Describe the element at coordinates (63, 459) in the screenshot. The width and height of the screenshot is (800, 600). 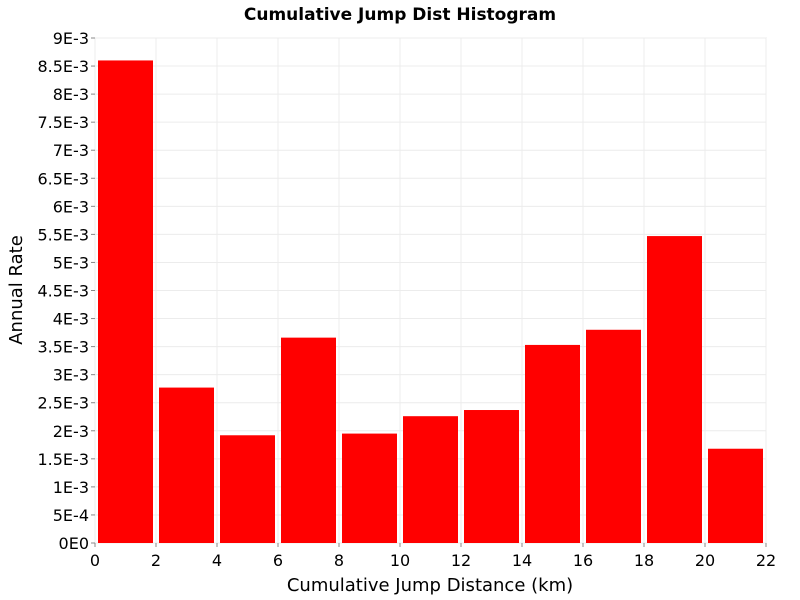
I see `y-tick-label: 1.5E-3` at that location.